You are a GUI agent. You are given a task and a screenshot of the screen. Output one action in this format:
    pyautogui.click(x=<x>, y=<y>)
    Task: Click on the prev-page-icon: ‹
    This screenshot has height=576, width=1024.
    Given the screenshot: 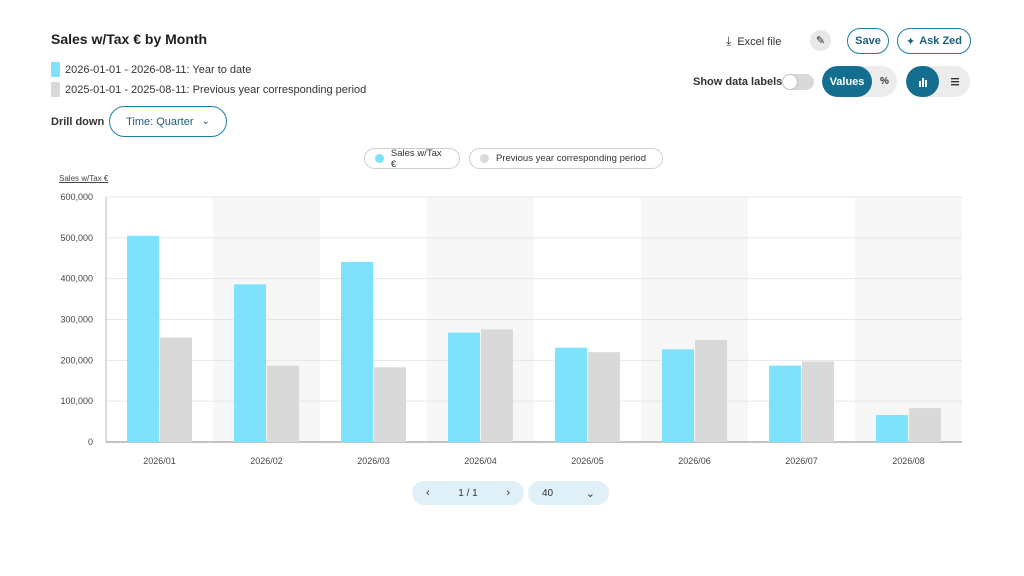 What is the action you would take?
    pyautogui.click(x=428, y=493)
    